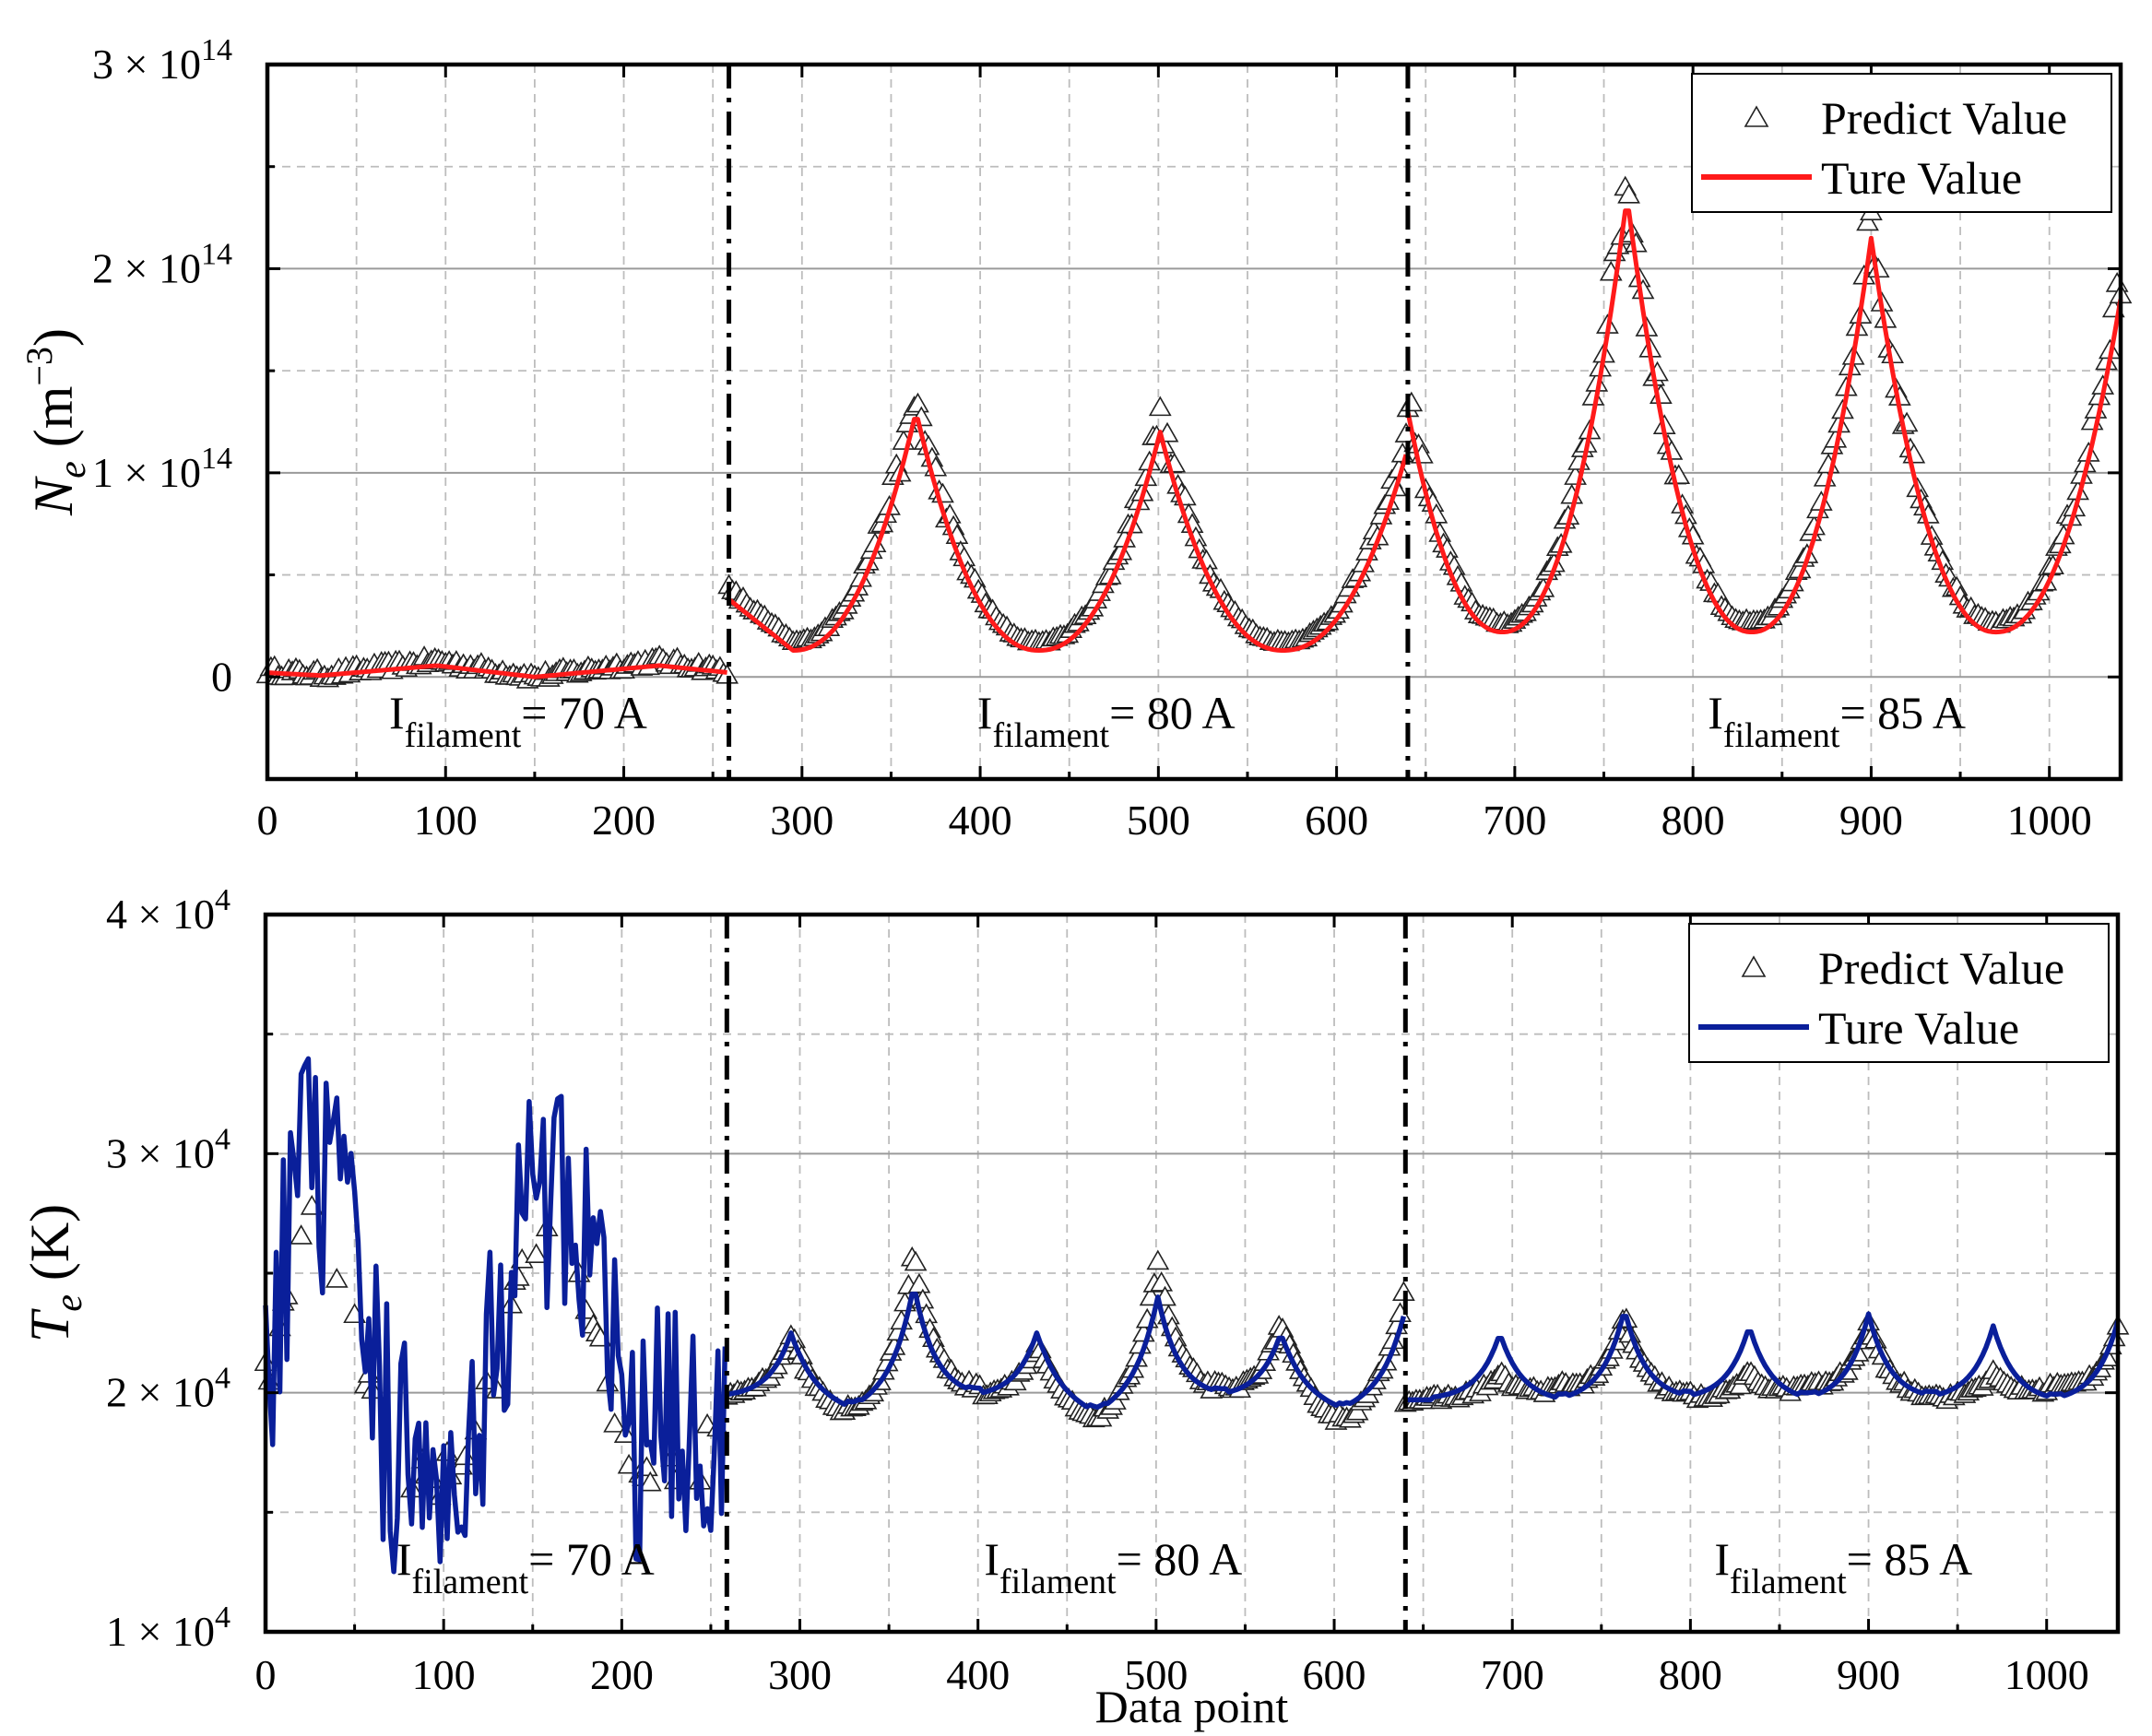  I want to click on y-label-unit-exp: −3, so click(39, 366).